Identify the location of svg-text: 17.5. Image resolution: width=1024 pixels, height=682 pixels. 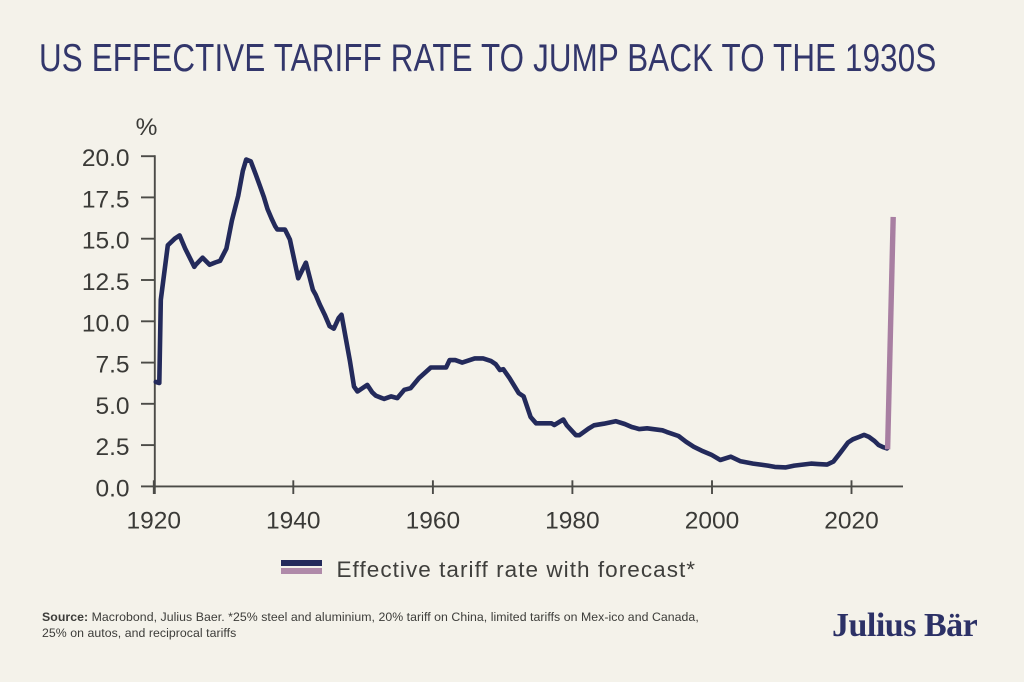
(106, 199).